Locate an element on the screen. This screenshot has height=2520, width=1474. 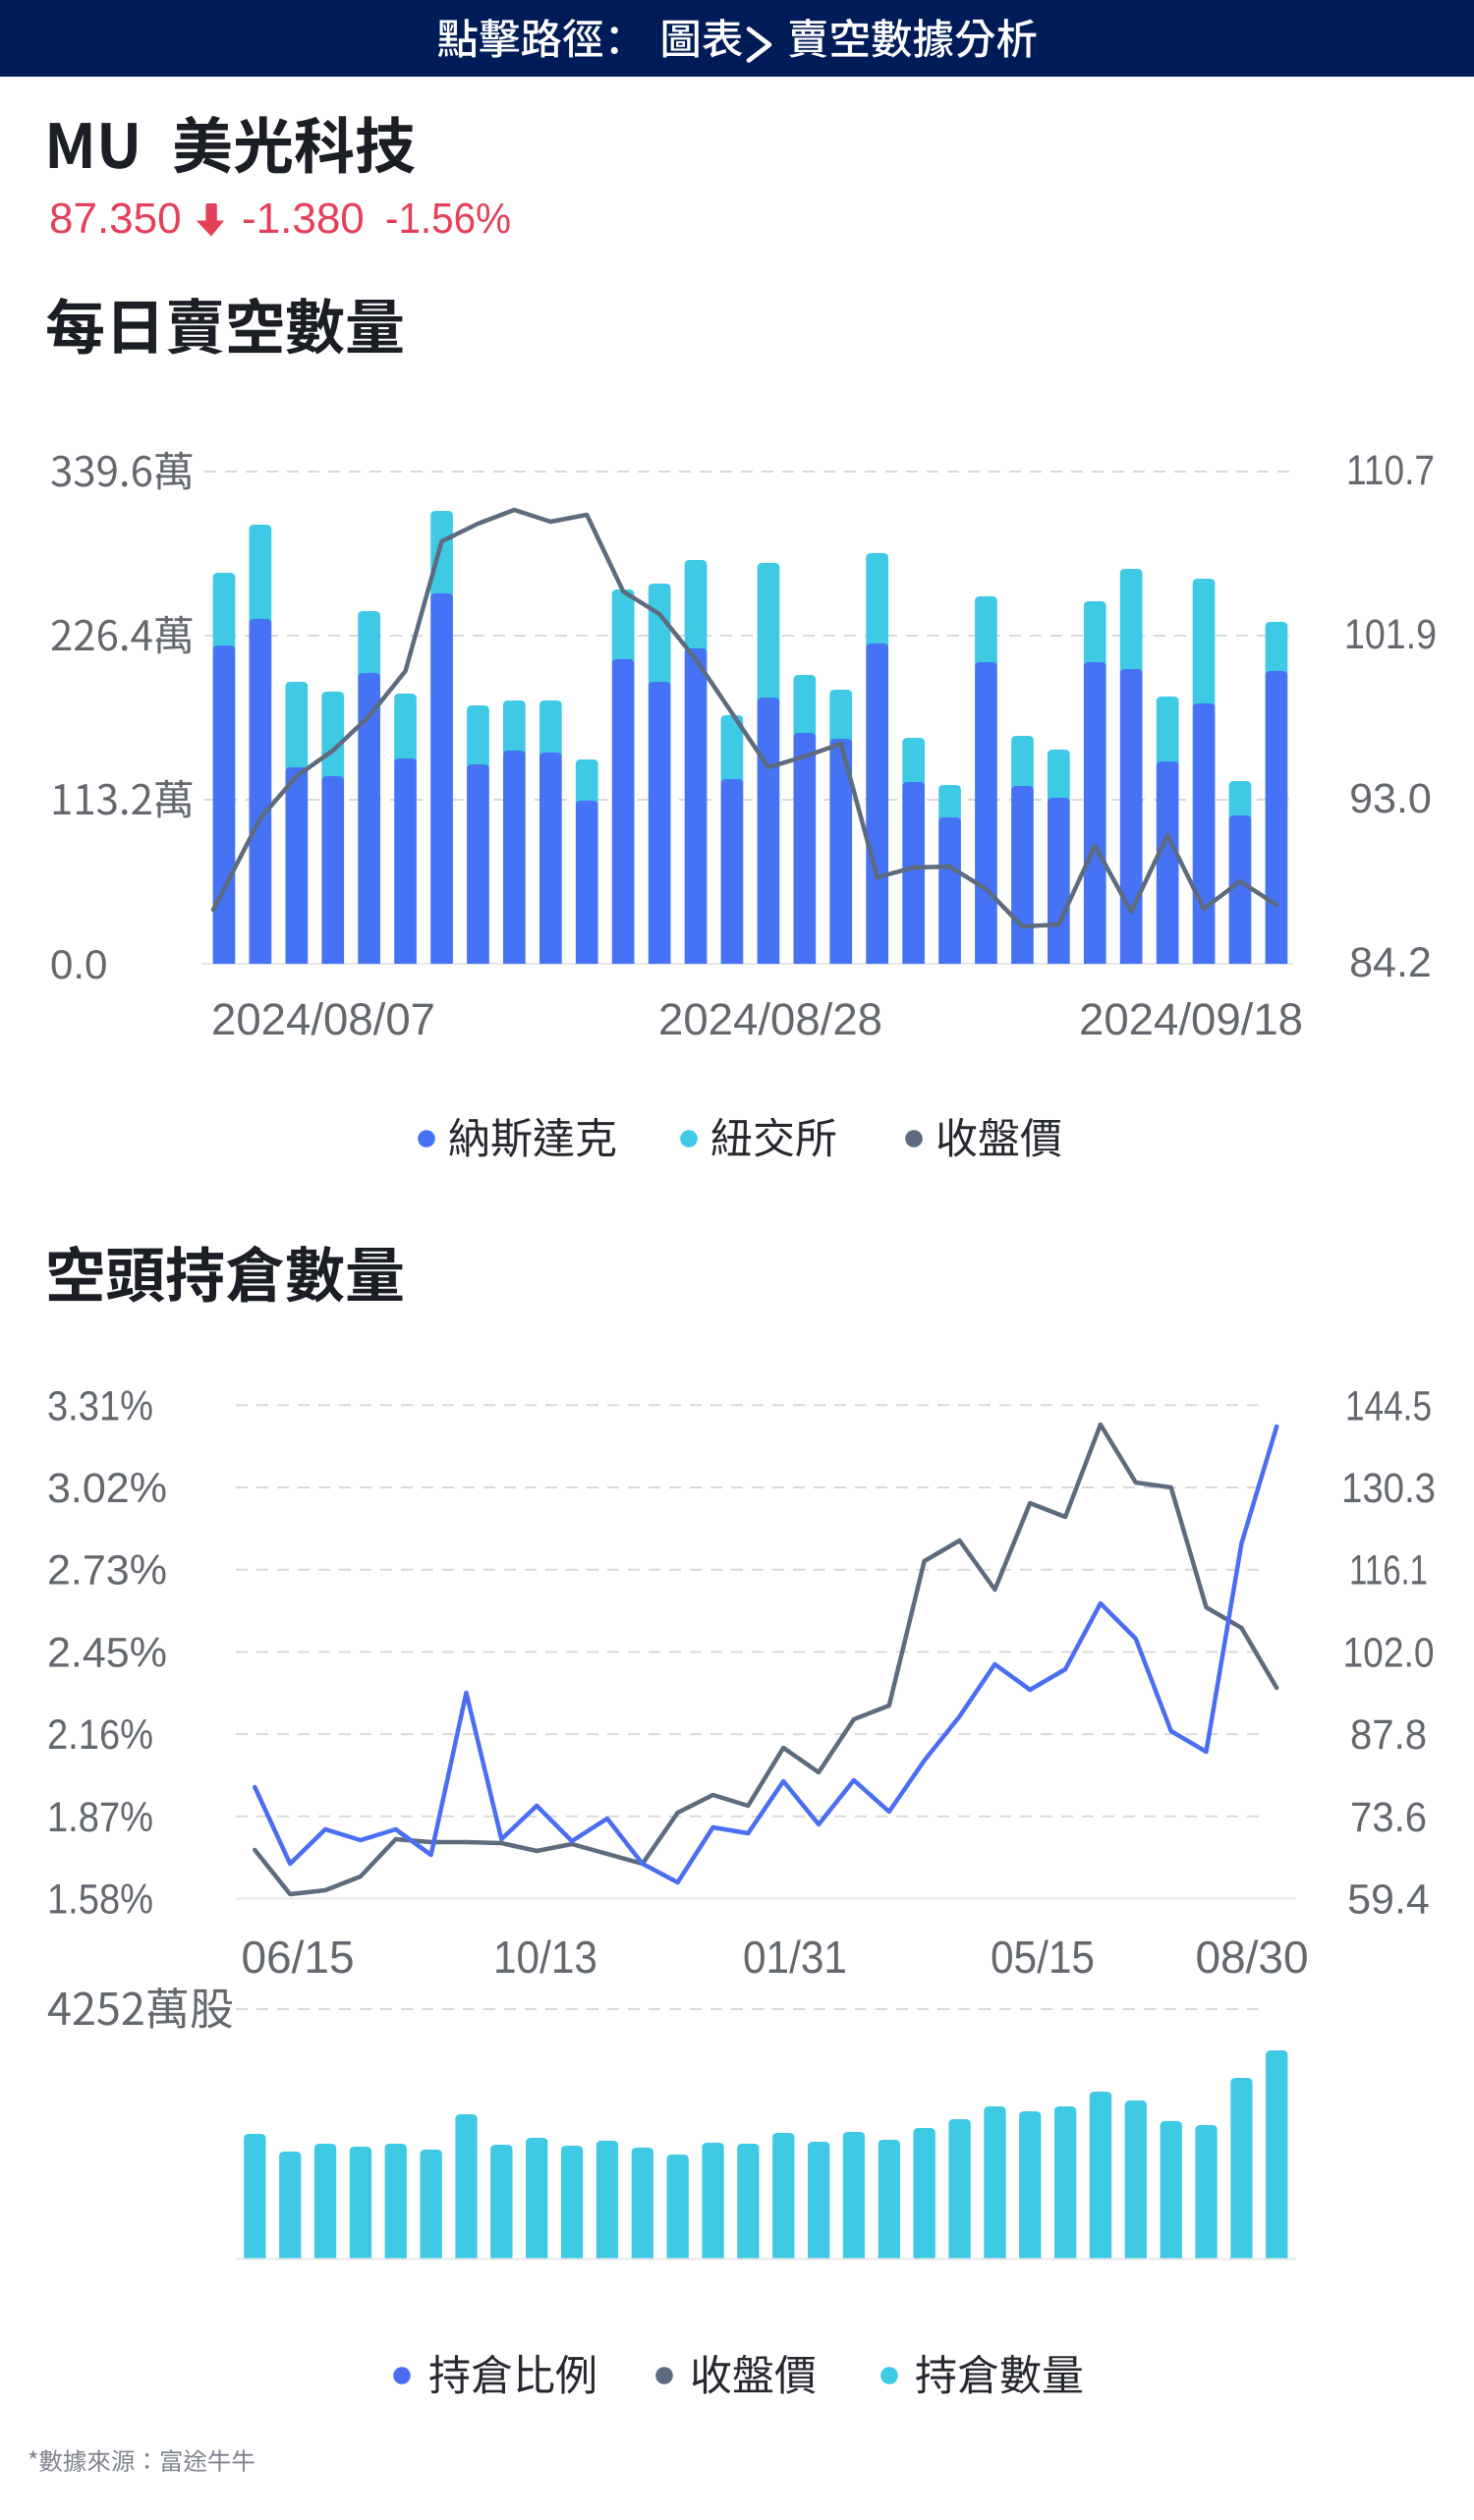
svg-text: 130.3 is located at coordinates (1388, 1488).